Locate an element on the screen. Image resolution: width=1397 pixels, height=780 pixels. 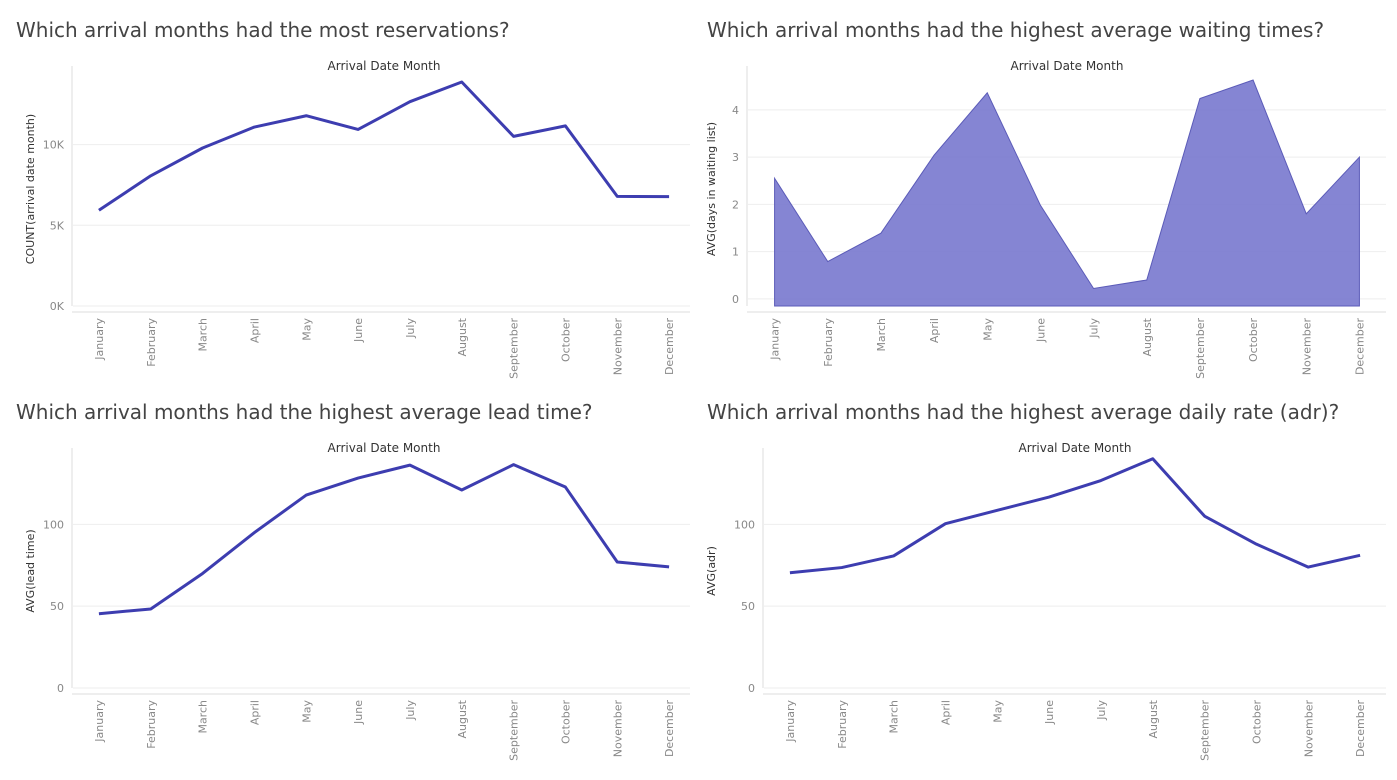
y-tick-label: 3 is located at coordinates (735, 157).